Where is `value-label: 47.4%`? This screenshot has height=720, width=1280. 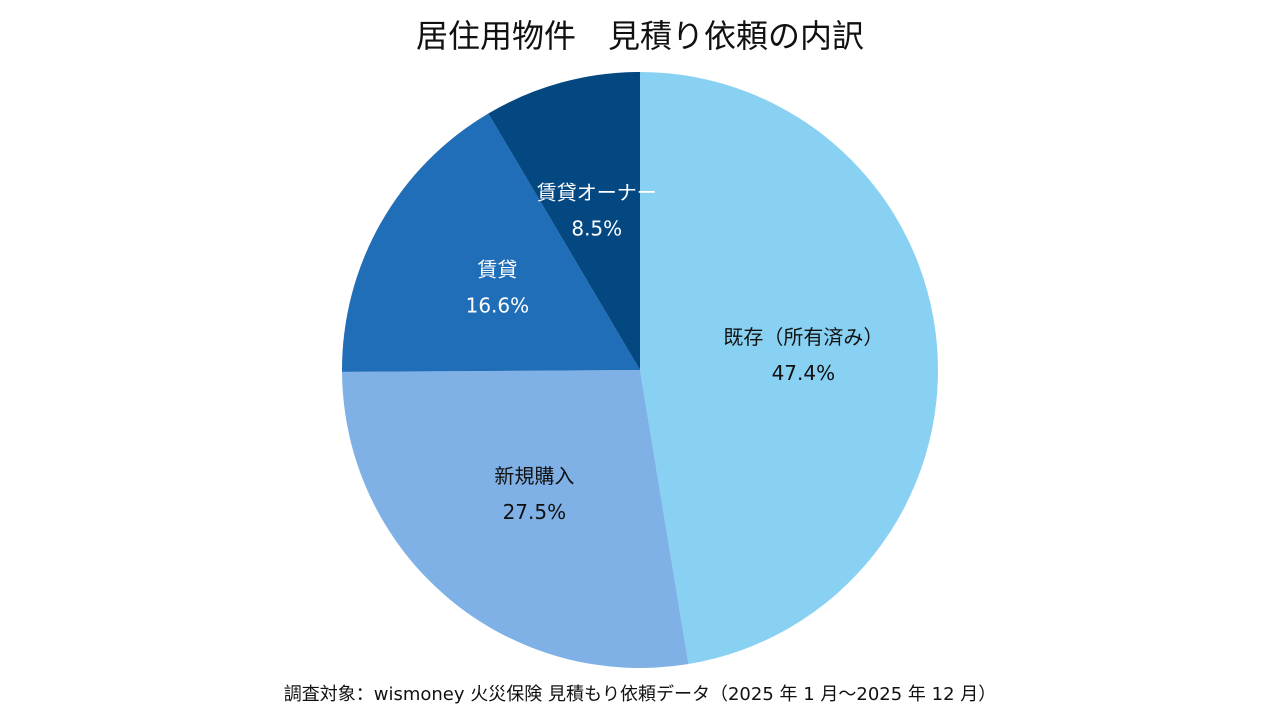
value-label: 47.4% is located at coordinates (804, 373).